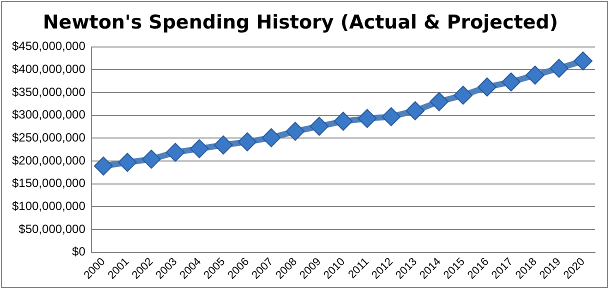 This screenshot has width=609, height=289. Describe the element at coordinates (49, 46) in the screenshot. I see `y-tick-label: $450,000,000` at that location.